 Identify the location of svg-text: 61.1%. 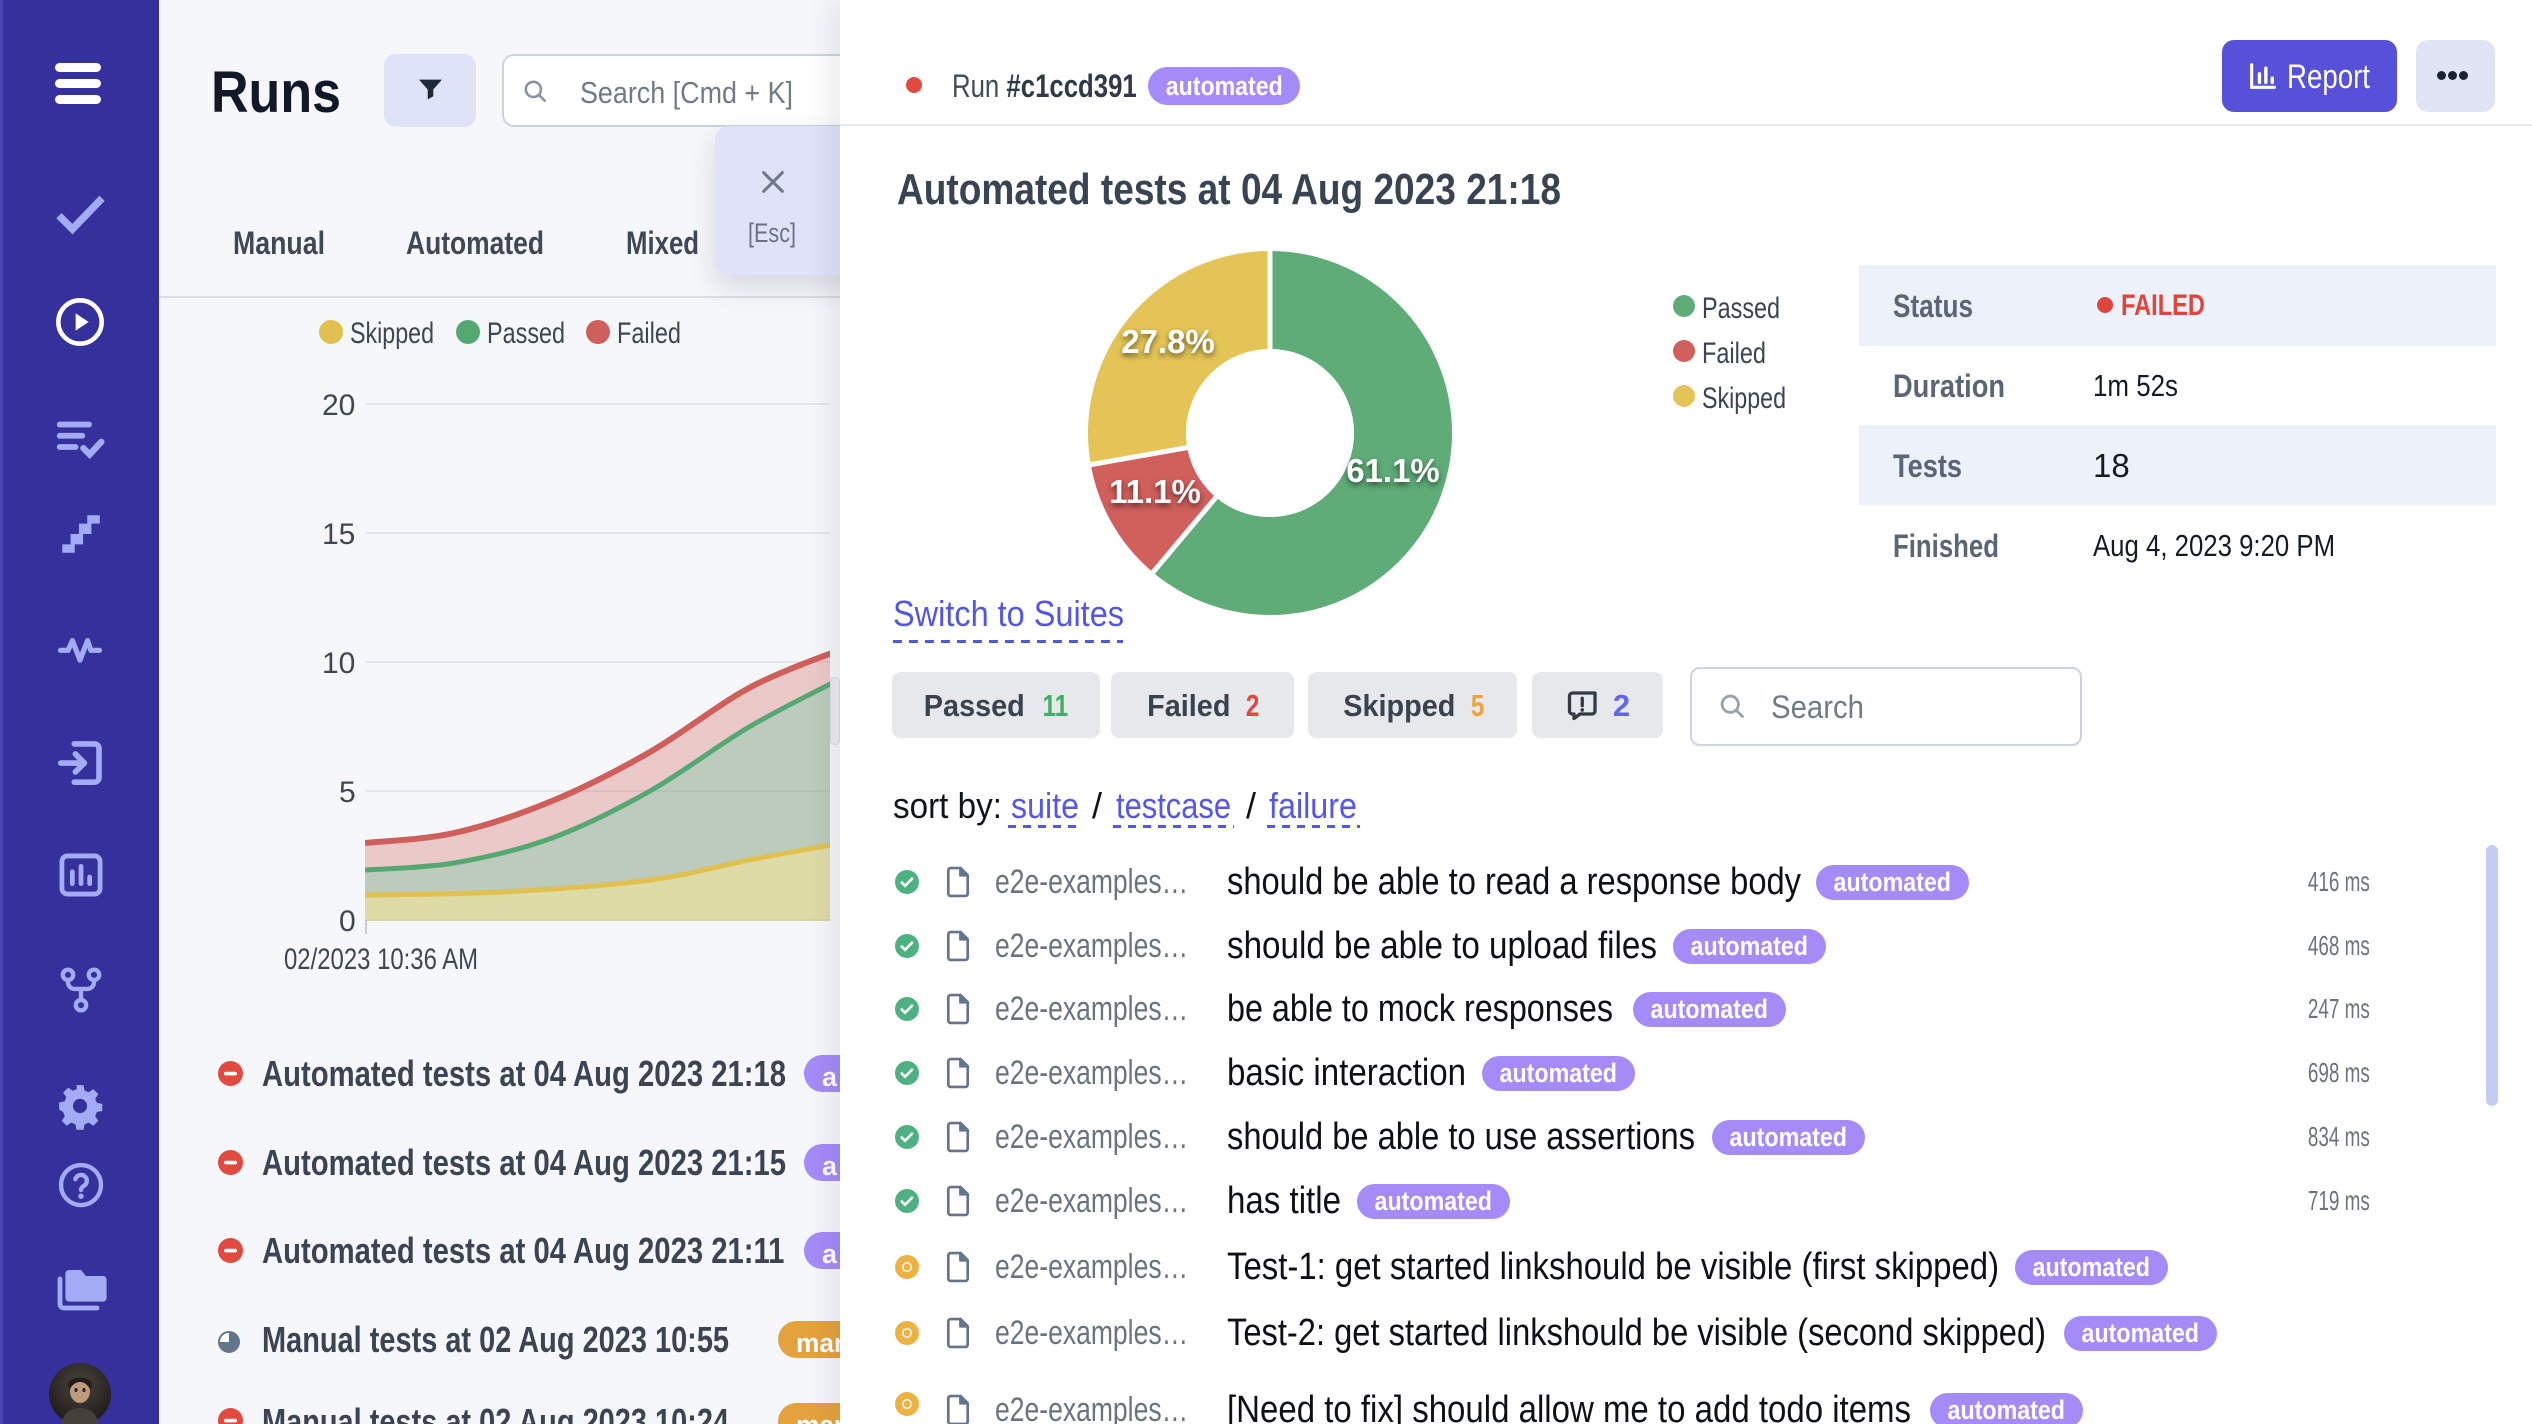
(1393, 470).